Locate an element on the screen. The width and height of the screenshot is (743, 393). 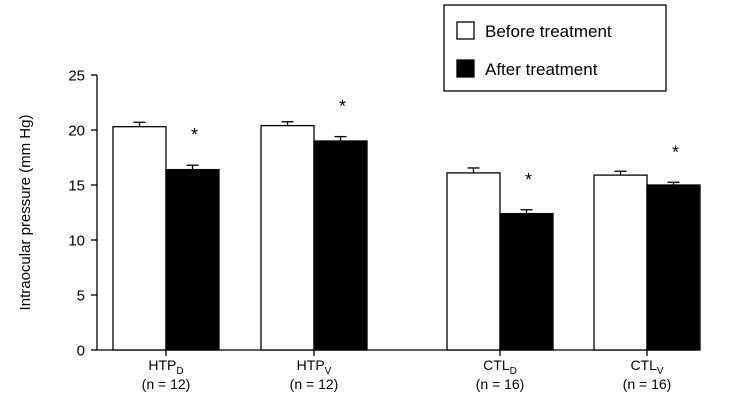
y-axis-label: Intraocular pressure (mm Hg) is located at coordinates (25, 213).